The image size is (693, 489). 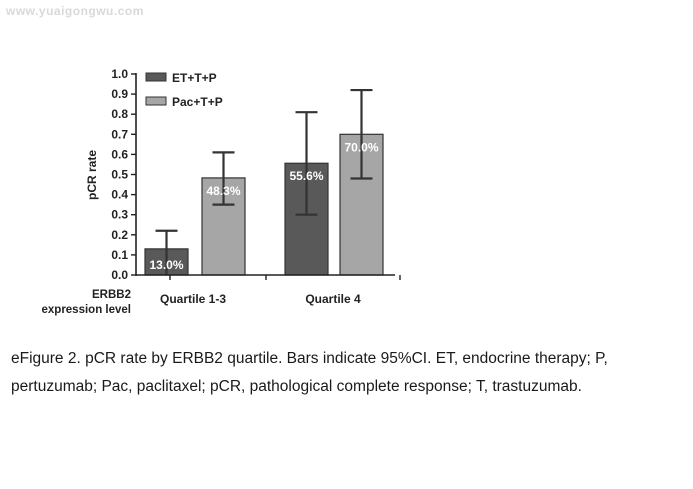 What do you see at coordinates (119, 175) in the screenshot?
I see `y-tick-label: 0.5` at bounding box center [119, 175].